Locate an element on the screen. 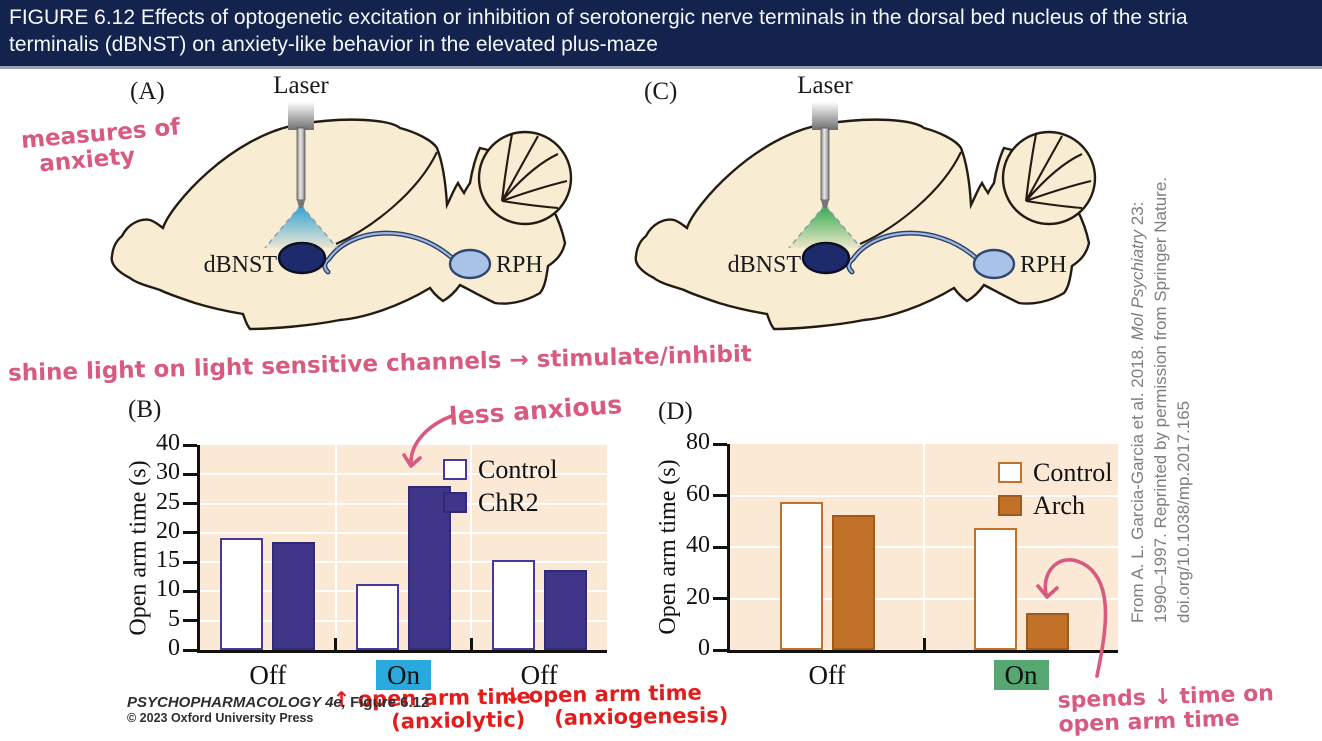  y-tick-label: 10 is located at coordinates (168, 589).